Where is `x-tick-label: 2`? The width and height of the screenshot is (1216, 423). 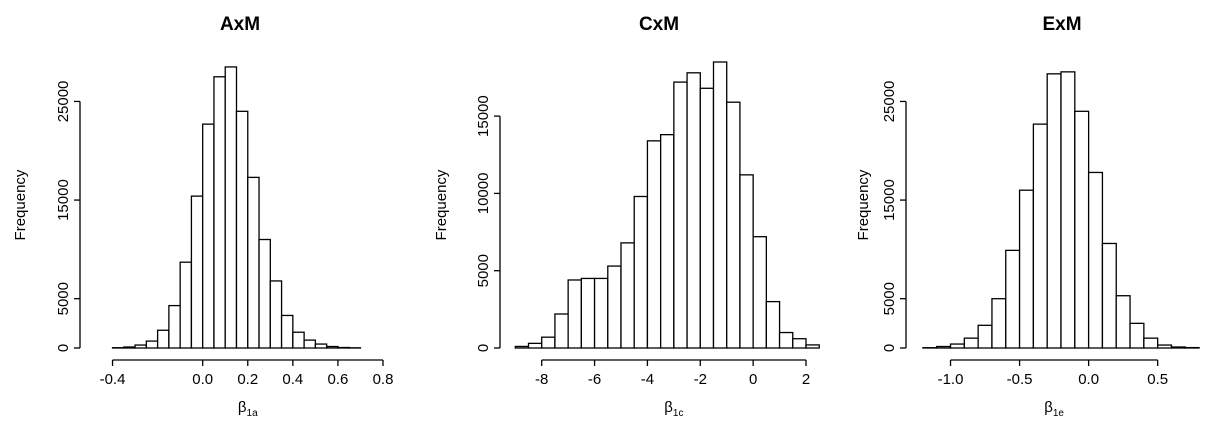
x-tick-label: 2 is located at coordinates (806, 379).